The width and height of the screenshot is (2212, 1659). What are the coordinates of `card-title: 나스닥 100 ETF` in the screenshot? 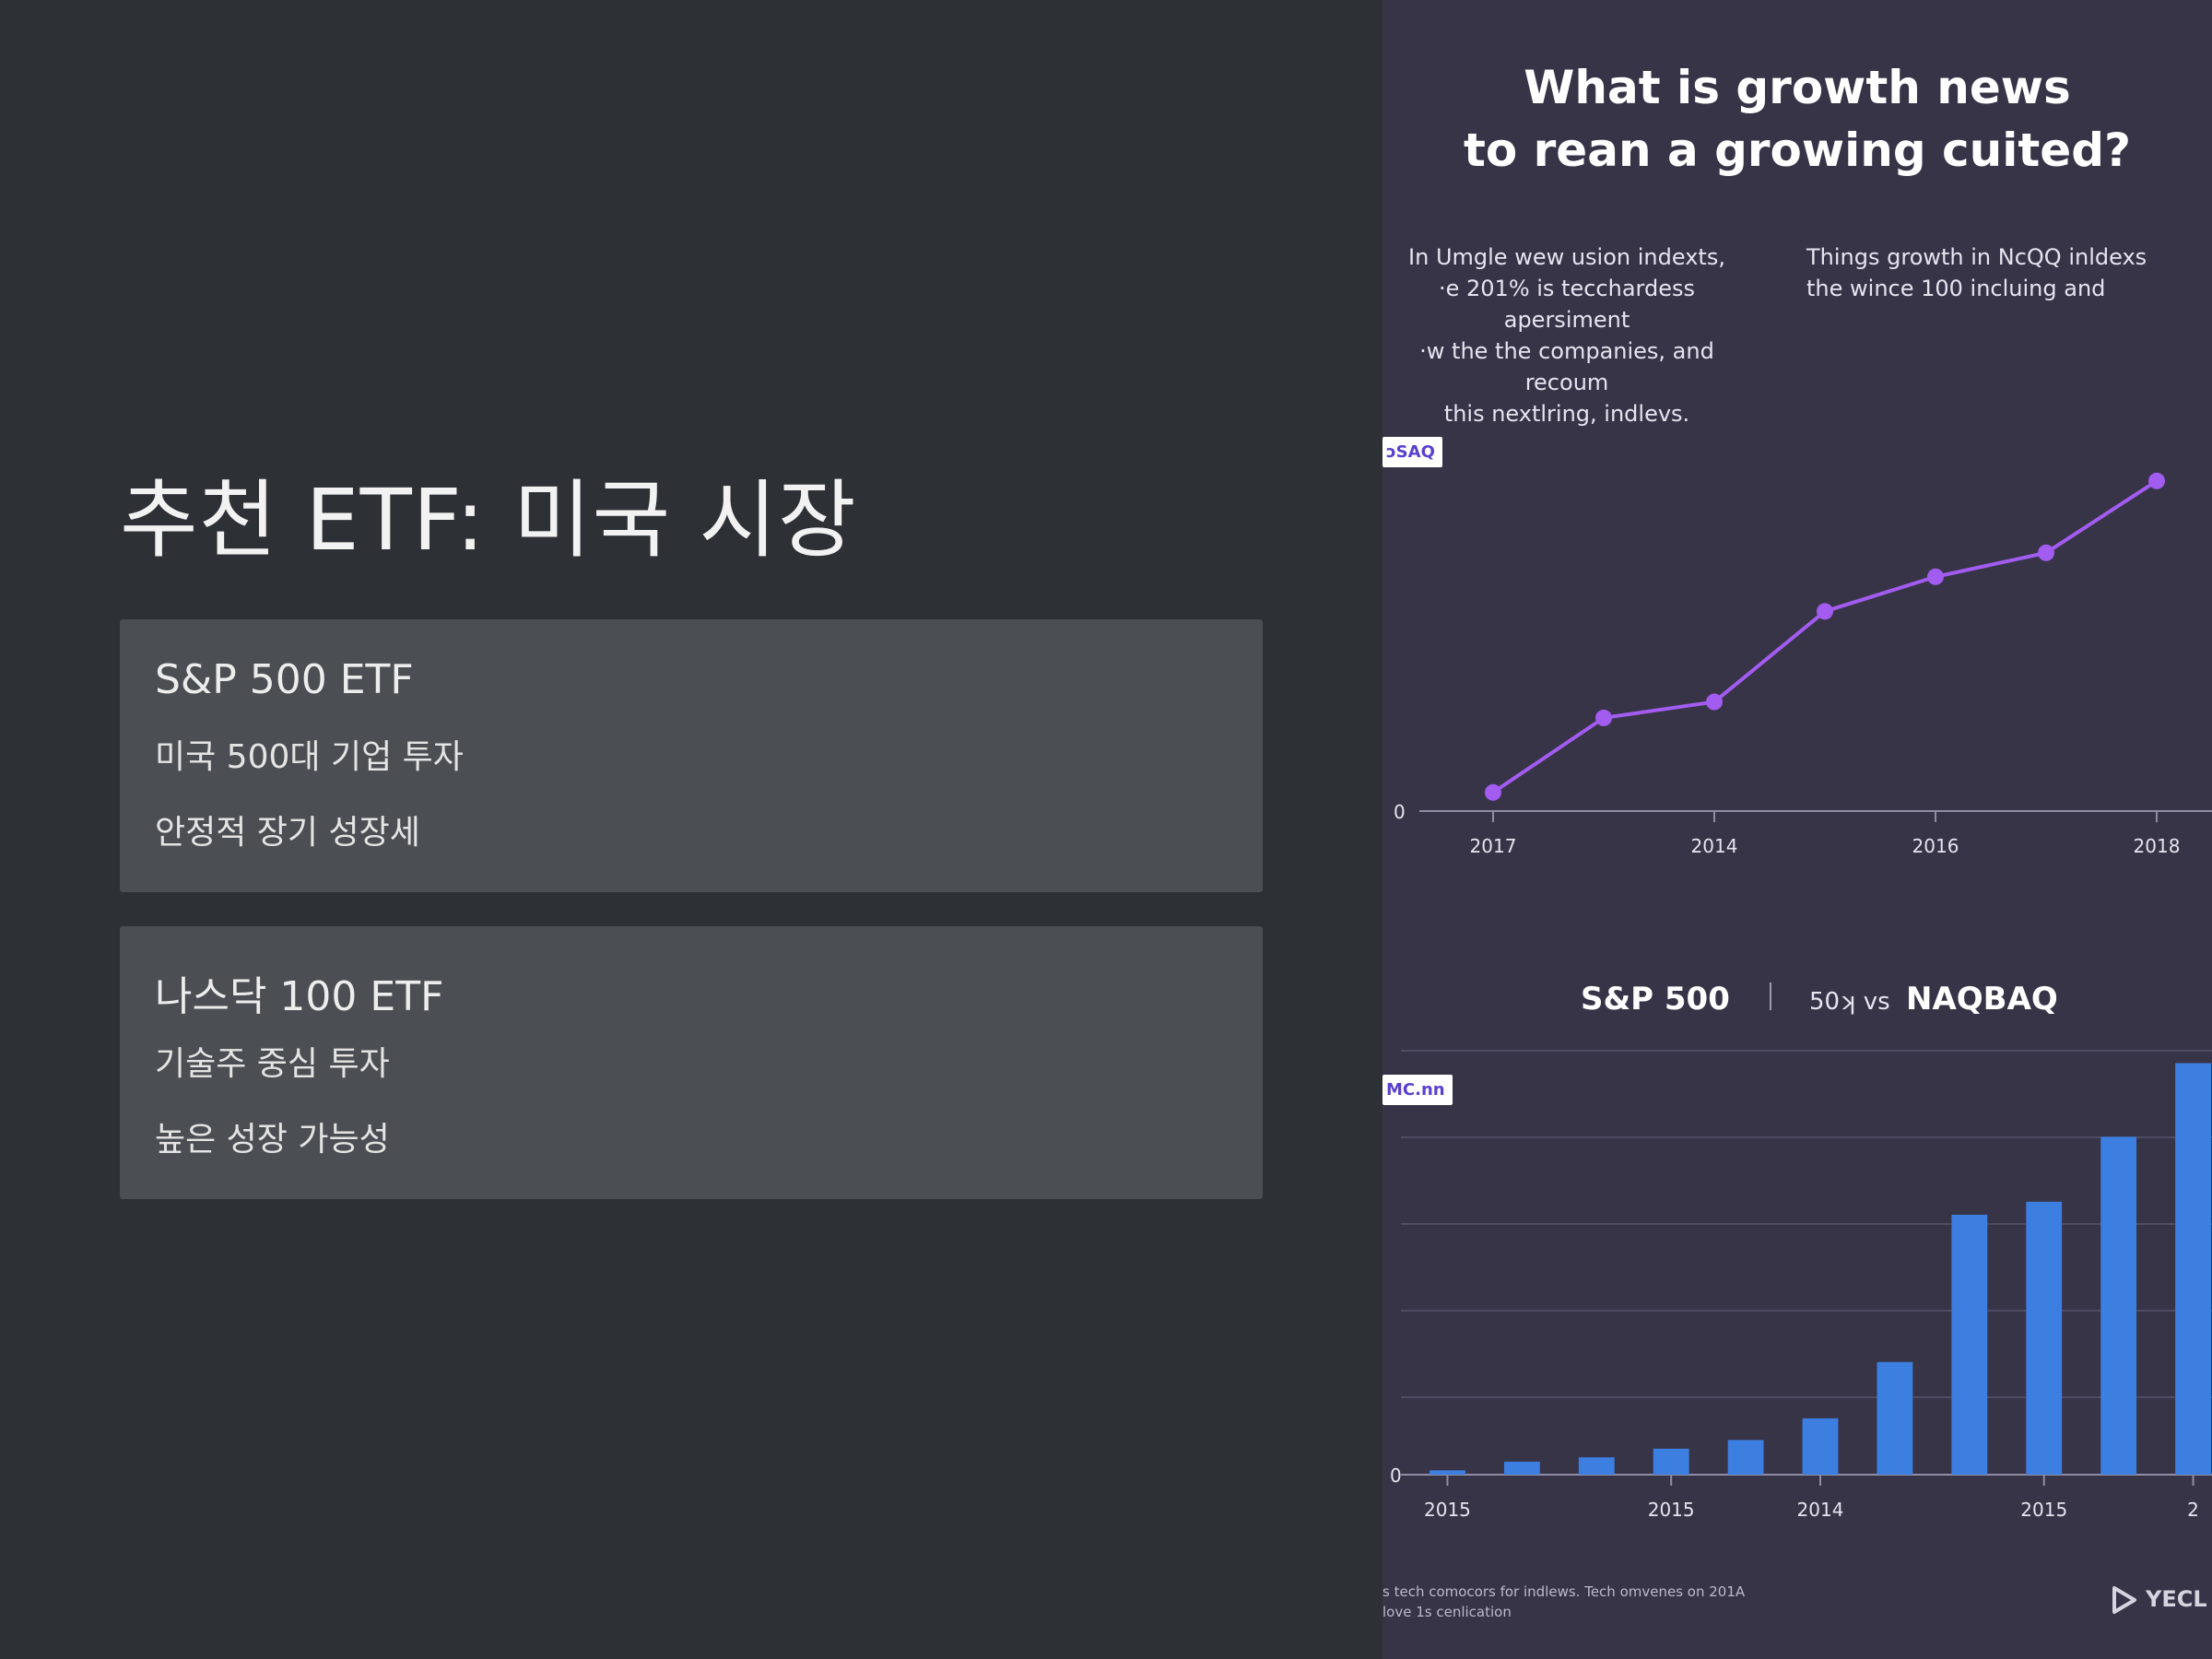 It's located at (299, 996).